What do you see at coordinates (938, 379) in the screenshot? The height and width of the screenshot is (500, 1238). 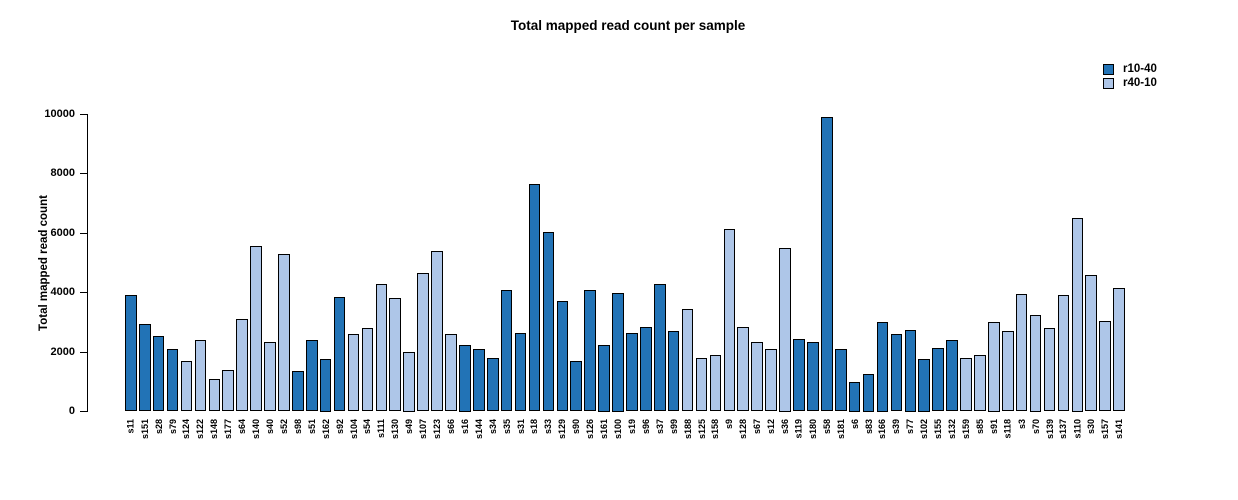 I see `bar-s155` at bounding box center [938, 379].